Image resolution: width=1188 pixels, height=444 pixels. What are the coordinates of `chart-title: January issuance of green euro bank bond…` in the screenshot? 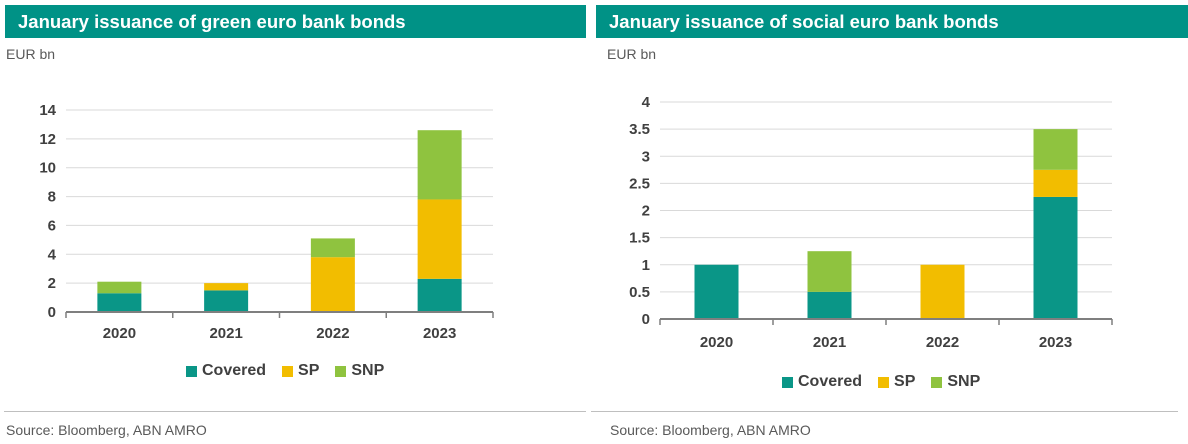 It's located at (295, 21).